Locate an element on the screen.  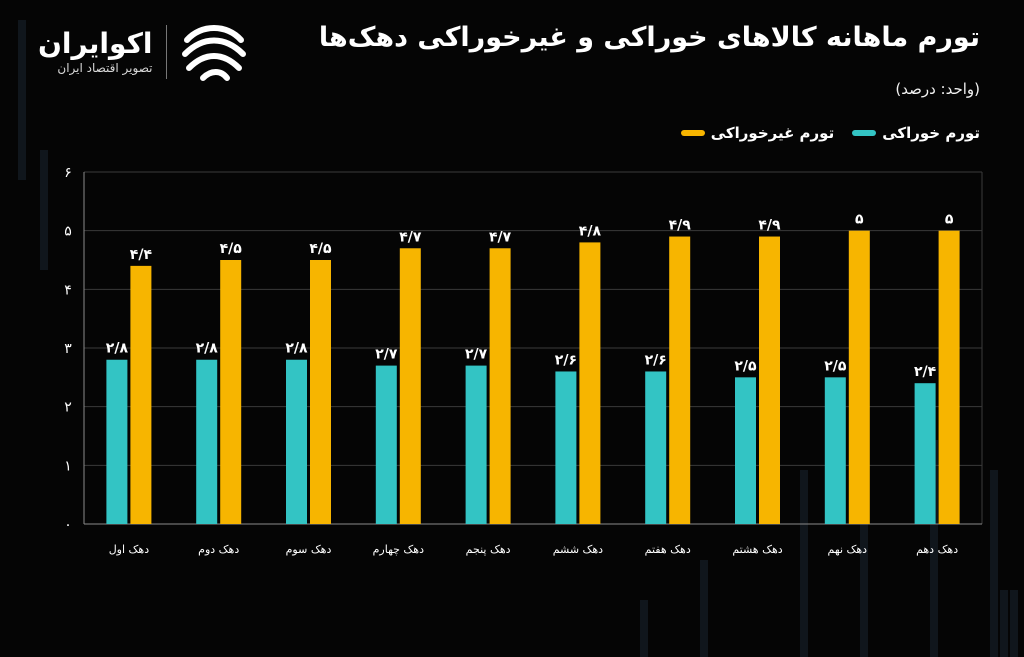
logo-divider is located at coordinates (167, 52).